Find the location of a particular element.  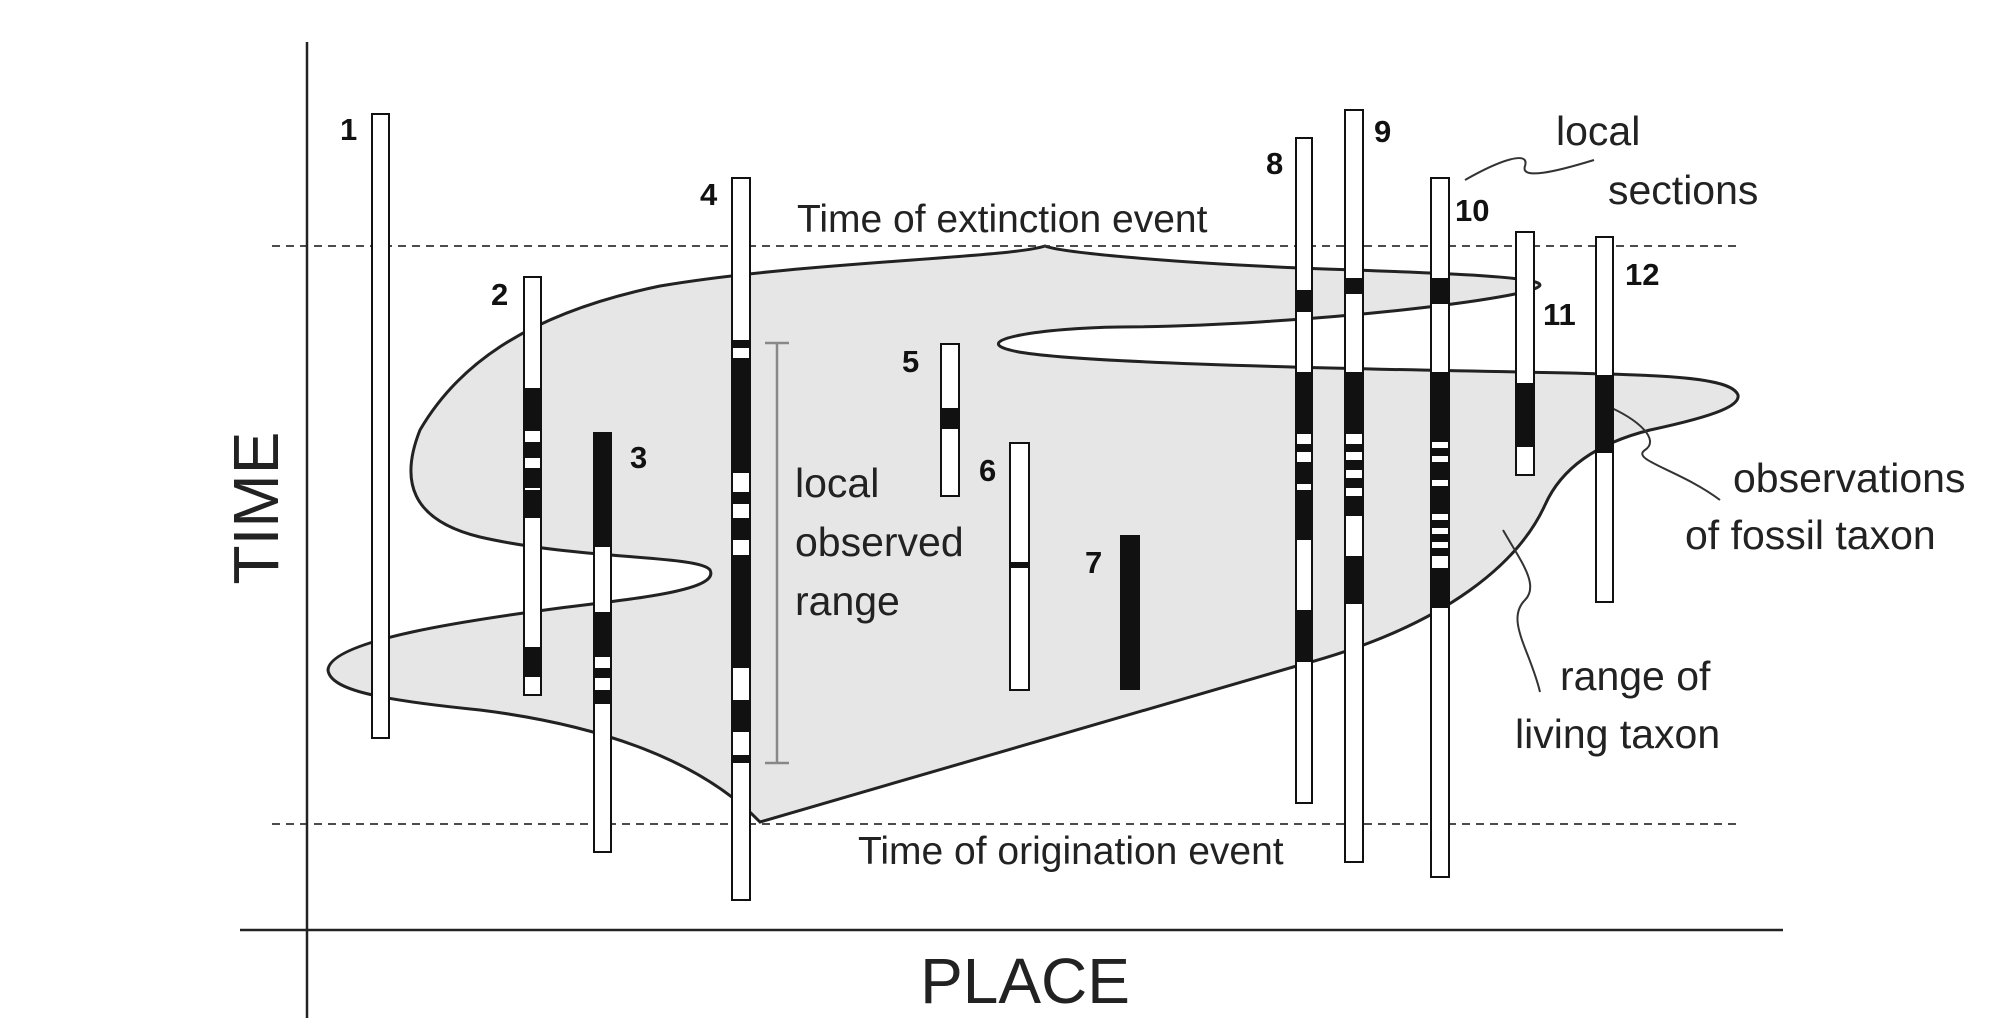

section-2: 2 is located at coordinates (516, 486).